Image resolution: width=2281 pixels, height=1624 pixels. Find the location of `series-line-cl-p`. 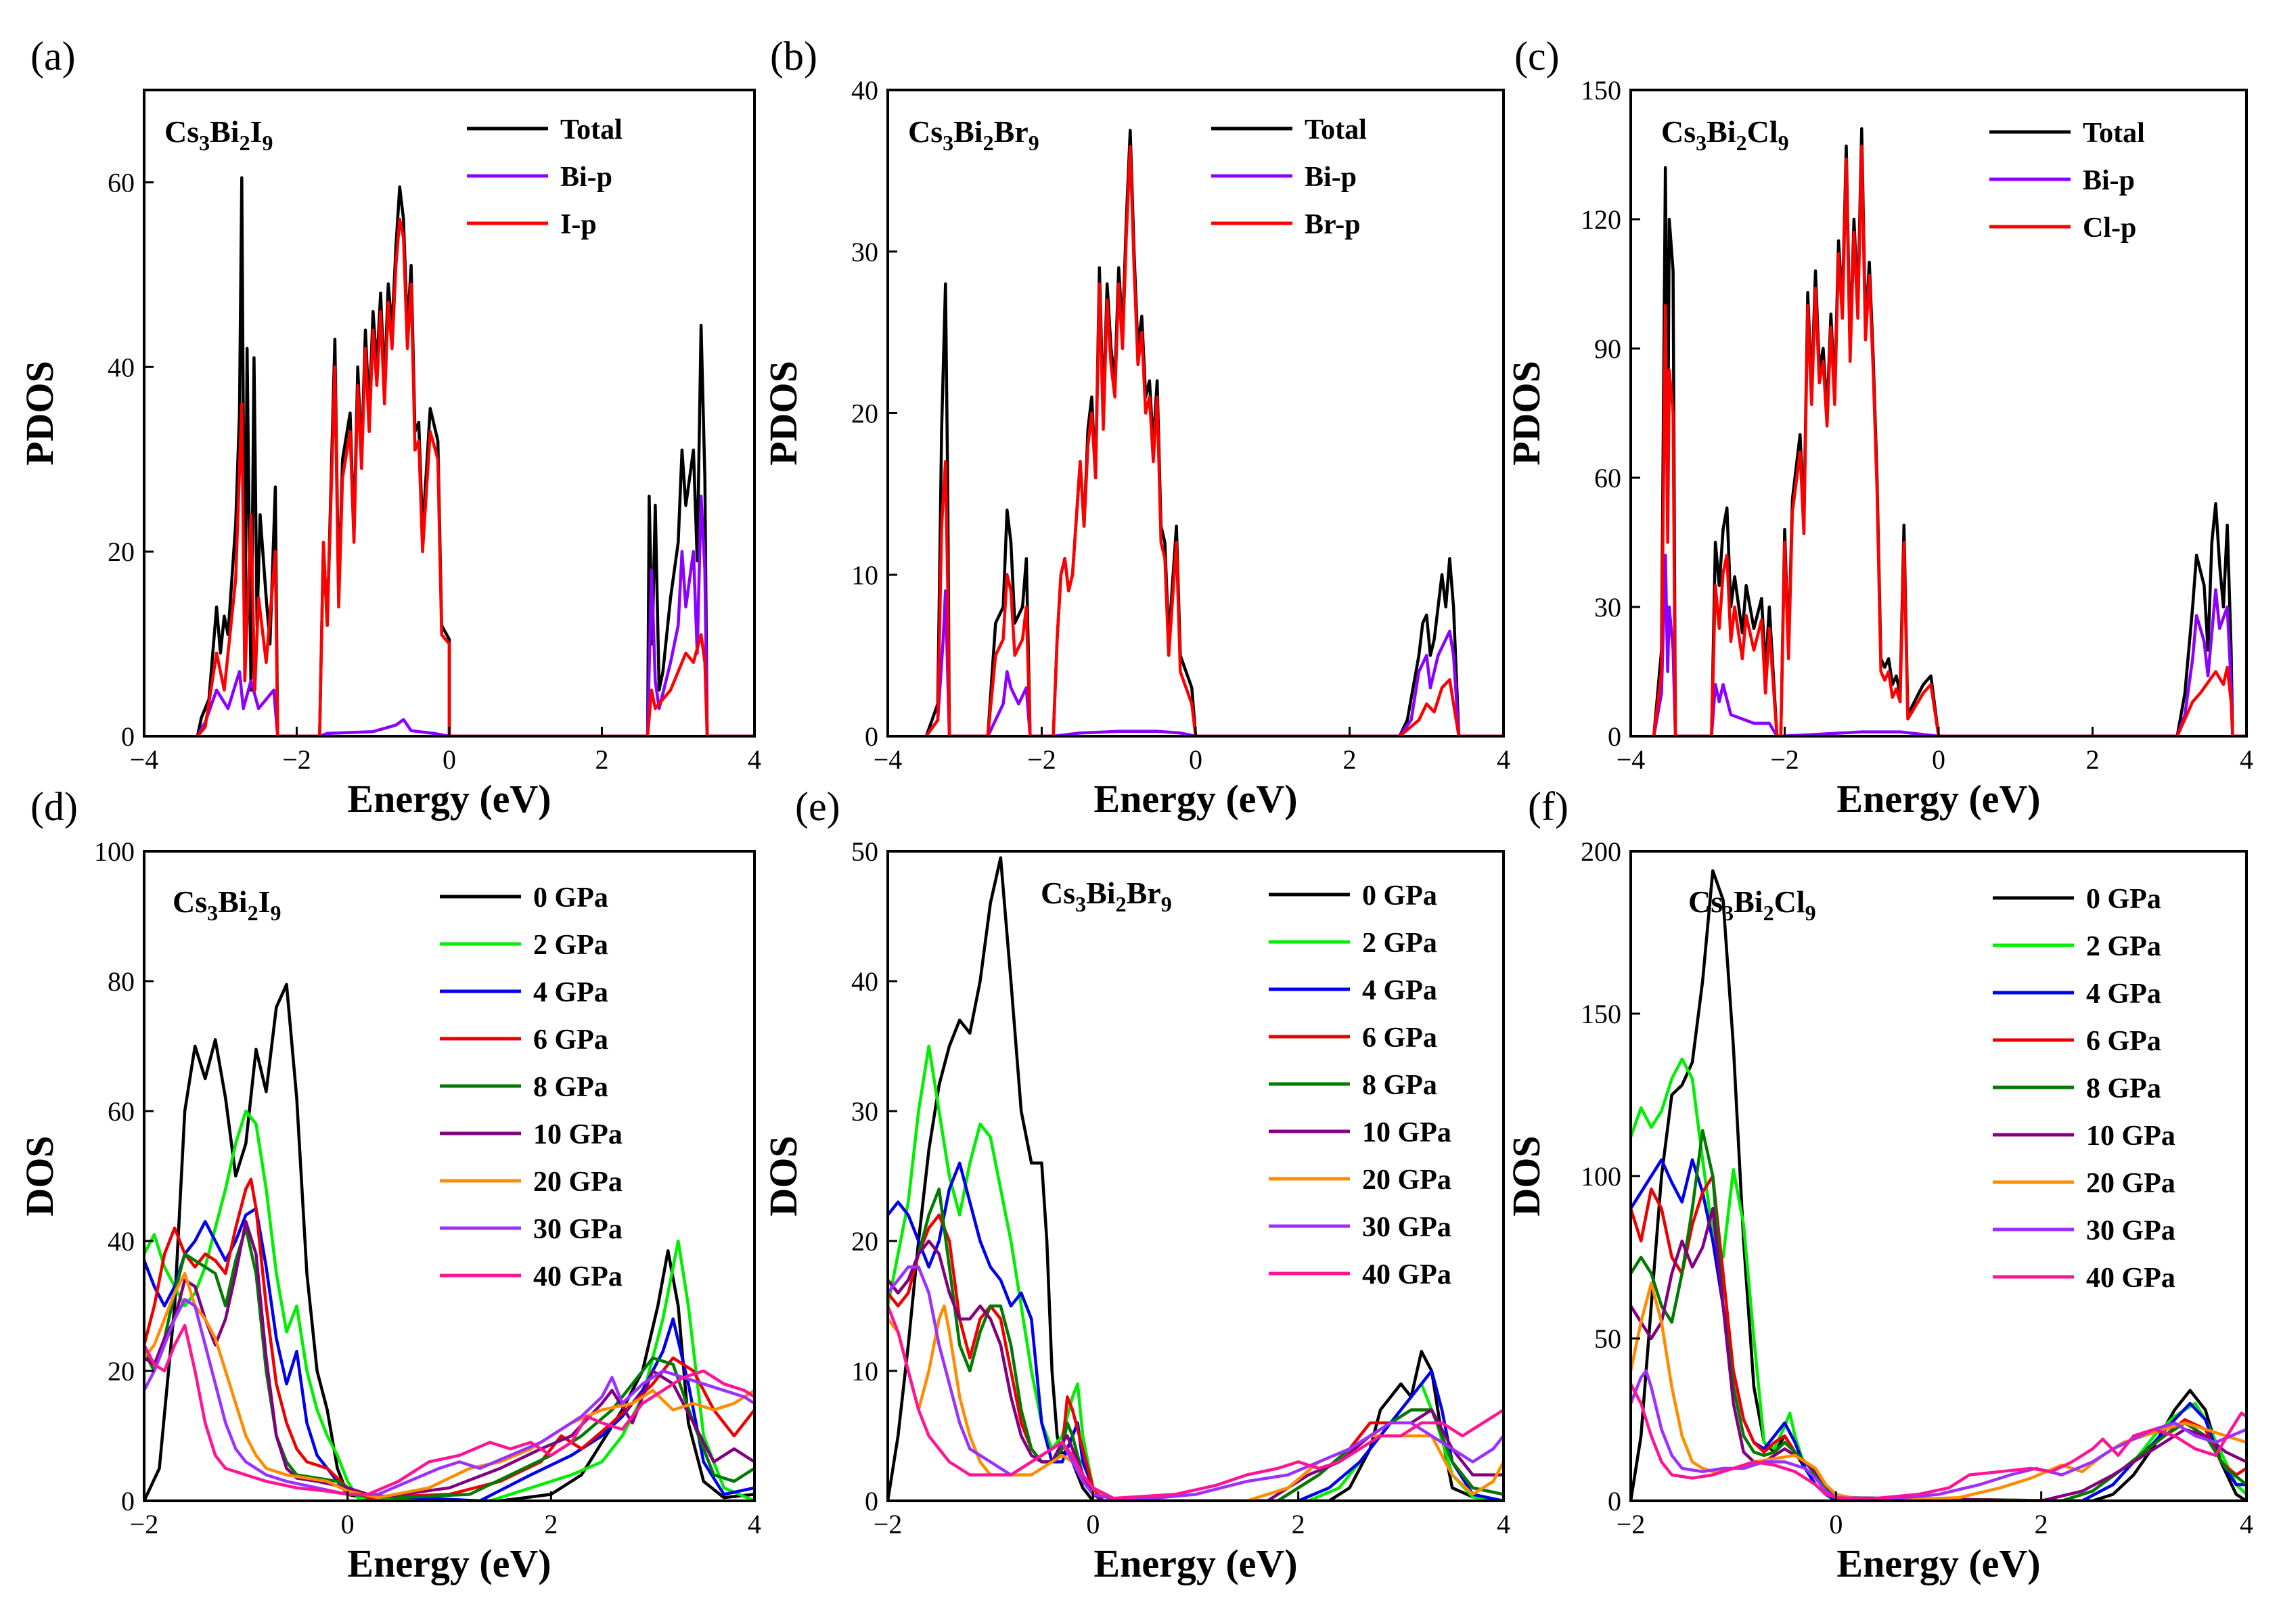

series-line-cl-p is located at coordinates (1949, 440).